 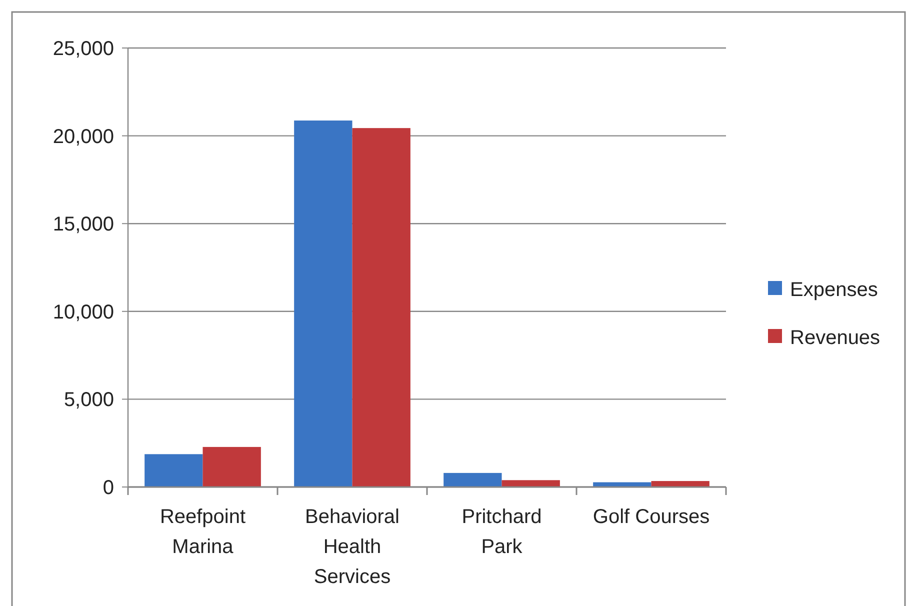 What do you see at coordinates (83, 49) in the screenshot?
I see `y-tick-label: 25,000` at bounding box center [83, 49].